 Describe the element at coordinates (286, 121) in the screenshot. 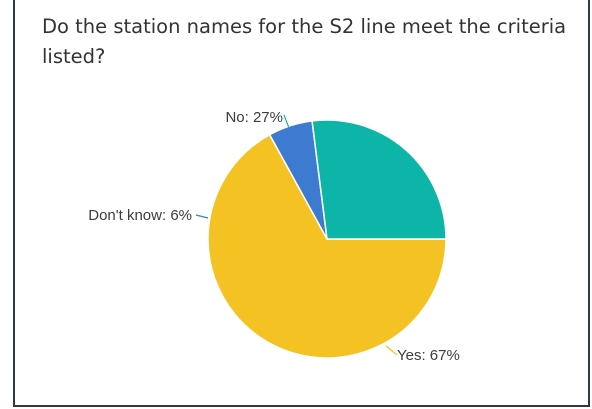

I see `leader-line-no` at that location.